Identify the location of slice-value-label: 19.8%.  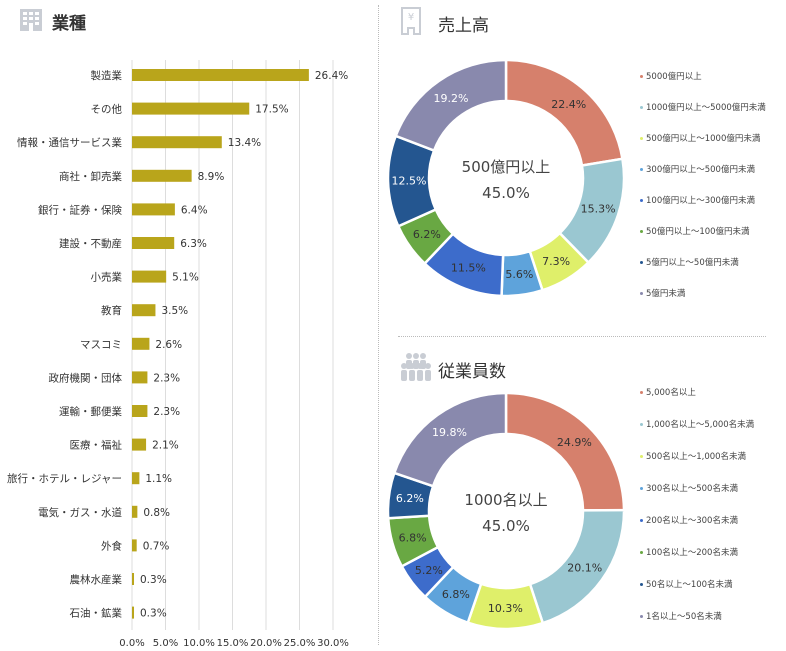
(449, 432).